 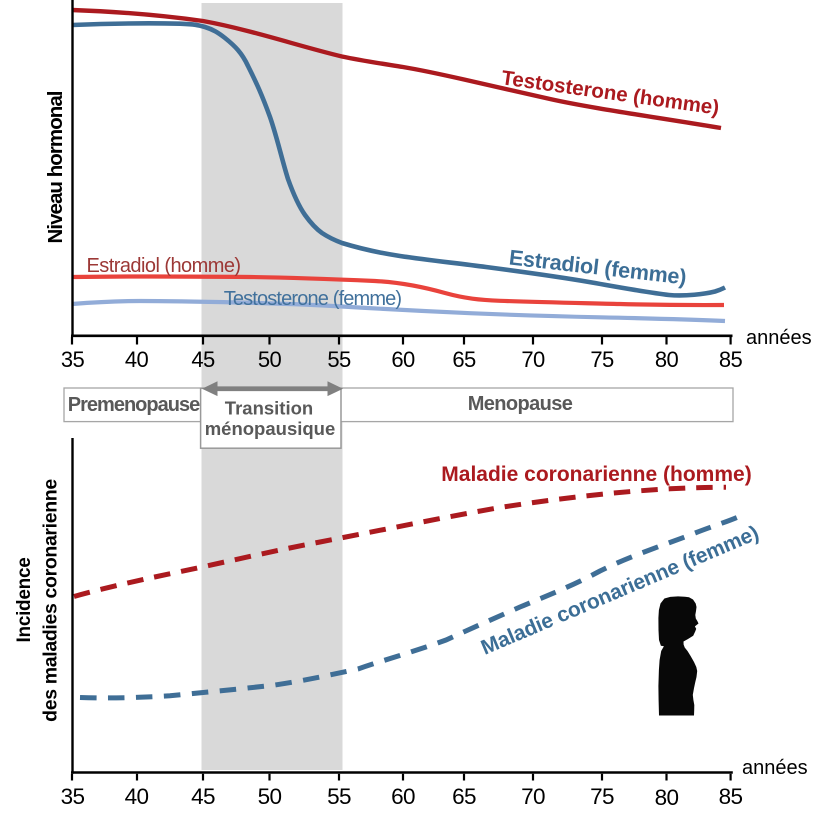 What do you see at coordinates (134, 405) in the screenshot?
I see `svg-text: Premenopause` at bounding box center [134, 405].